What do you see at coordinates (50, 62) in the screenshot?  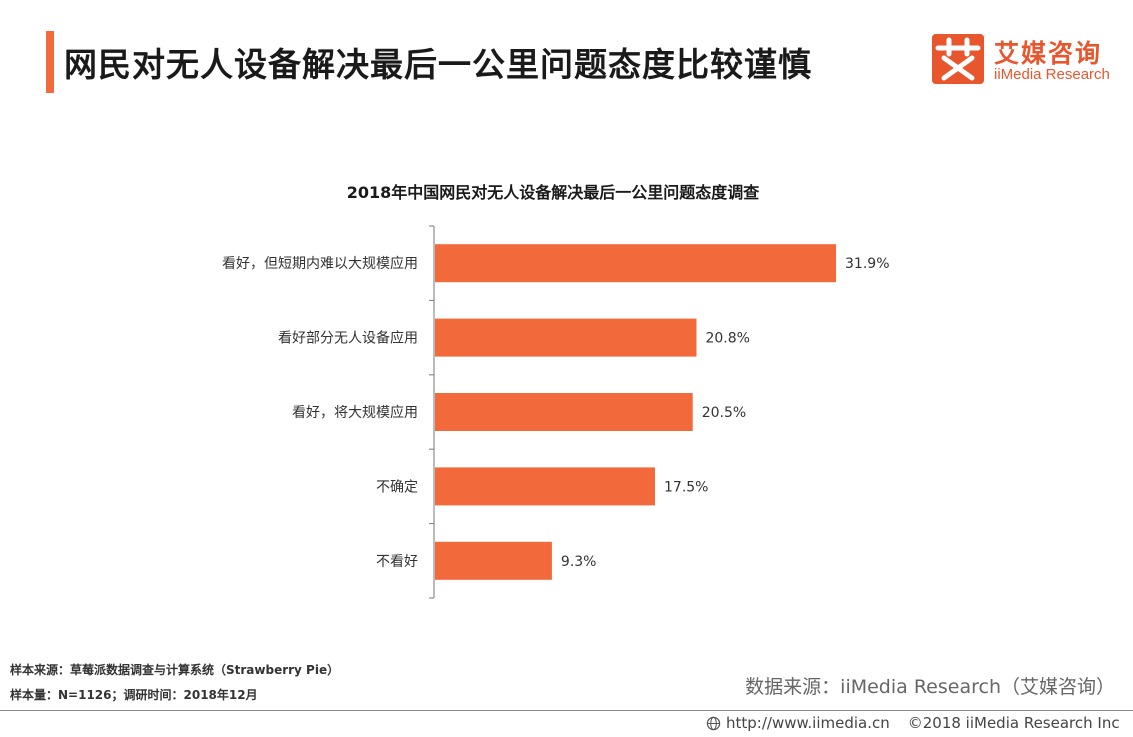 I see `title-accent-bar` at bounding box center [50, 62].